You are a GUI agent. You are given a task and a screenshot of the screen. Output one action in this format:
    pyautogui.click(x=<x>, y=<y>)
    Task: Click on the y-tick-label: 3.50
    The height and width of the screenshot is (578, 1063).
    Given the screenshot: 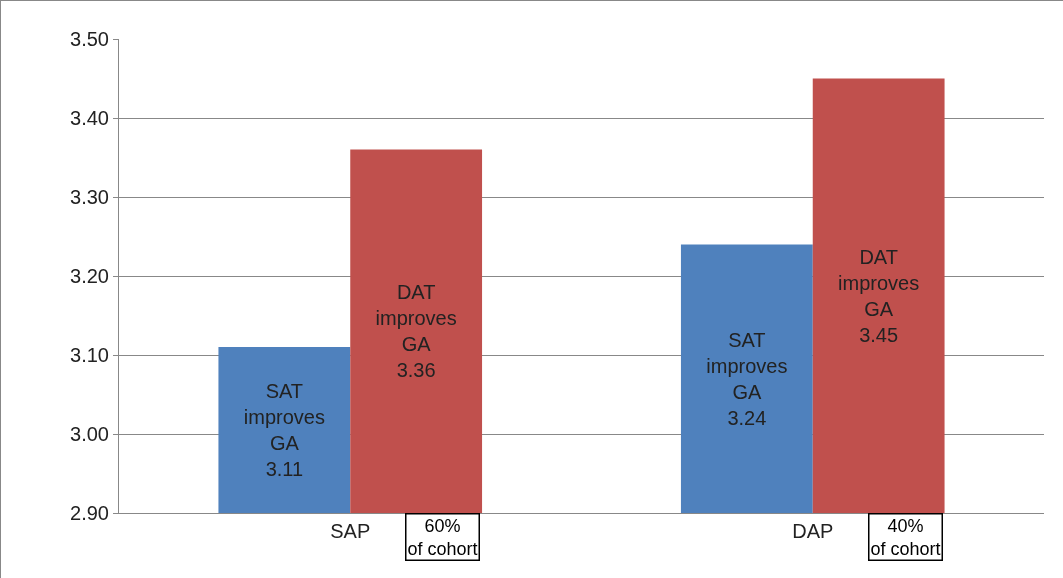 What is the action you would take?
    pyautogui.click(x=89, y=39)
    